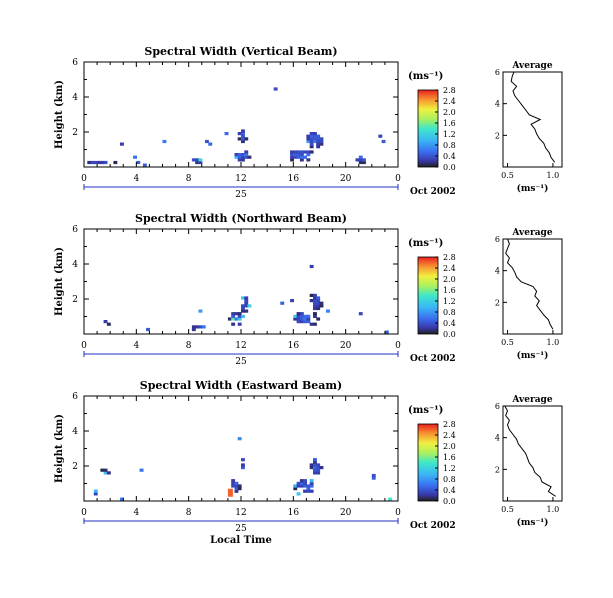 The height and width of the screenshot is (598, 613). Describe the element at coordinates (230, 492) in the screenshot. I see `heat-cell-peak` at that location.